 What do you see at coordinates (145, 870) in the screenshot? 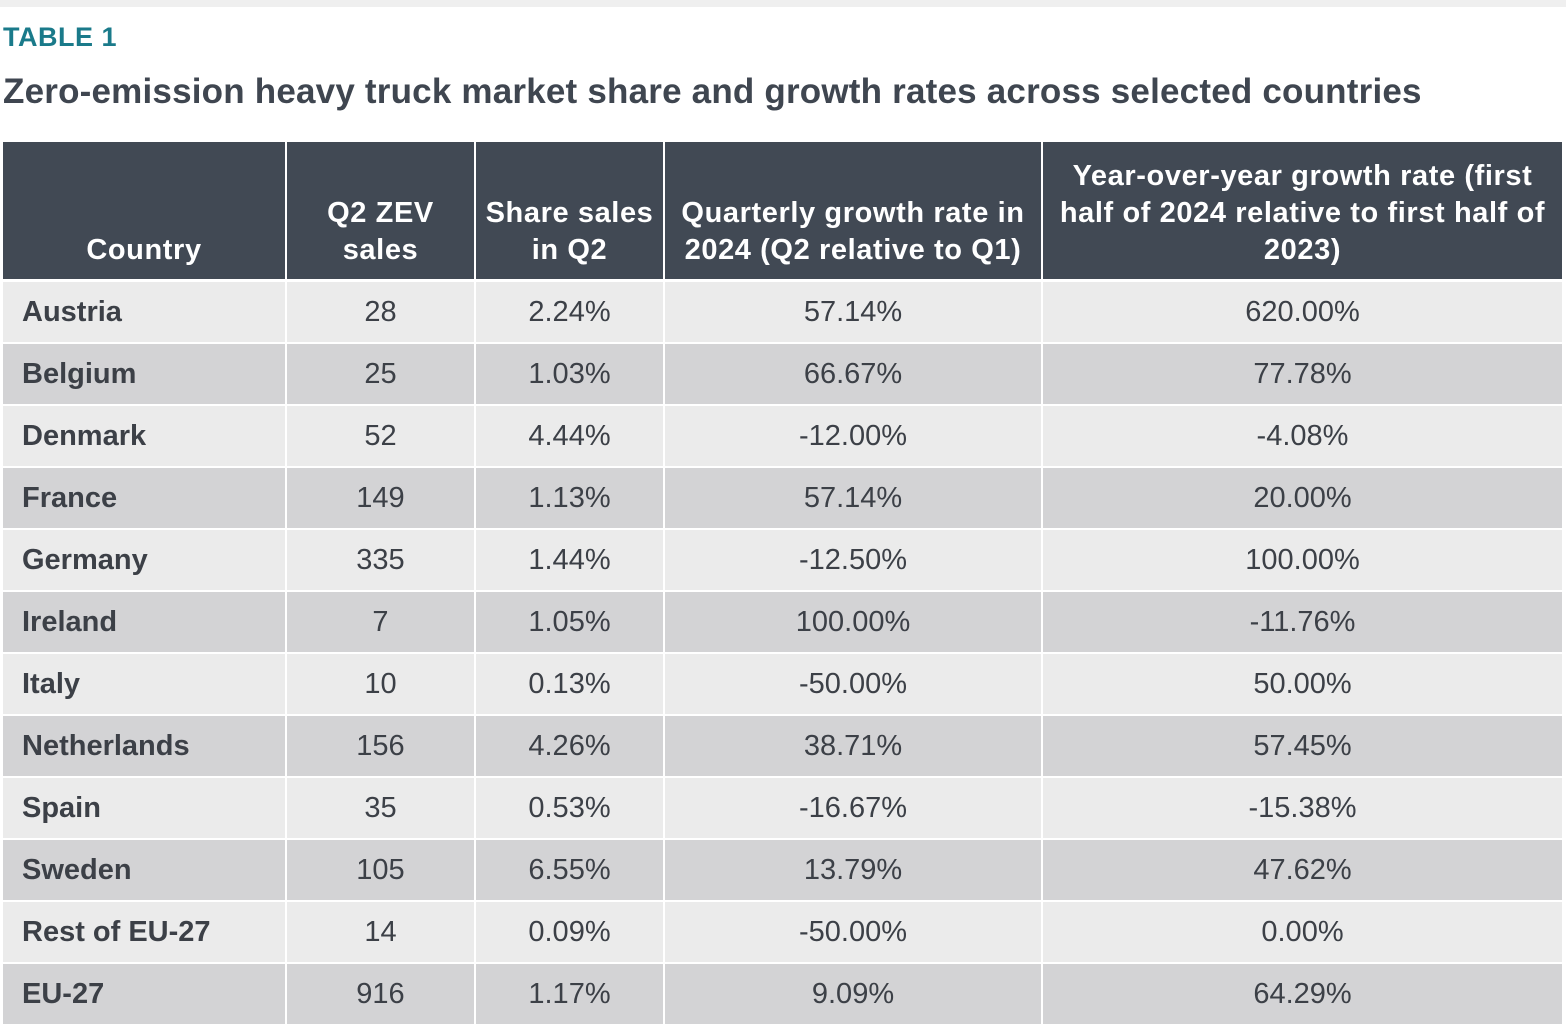
I see `country-cell: Sweden` at bounding box center [145, 870].